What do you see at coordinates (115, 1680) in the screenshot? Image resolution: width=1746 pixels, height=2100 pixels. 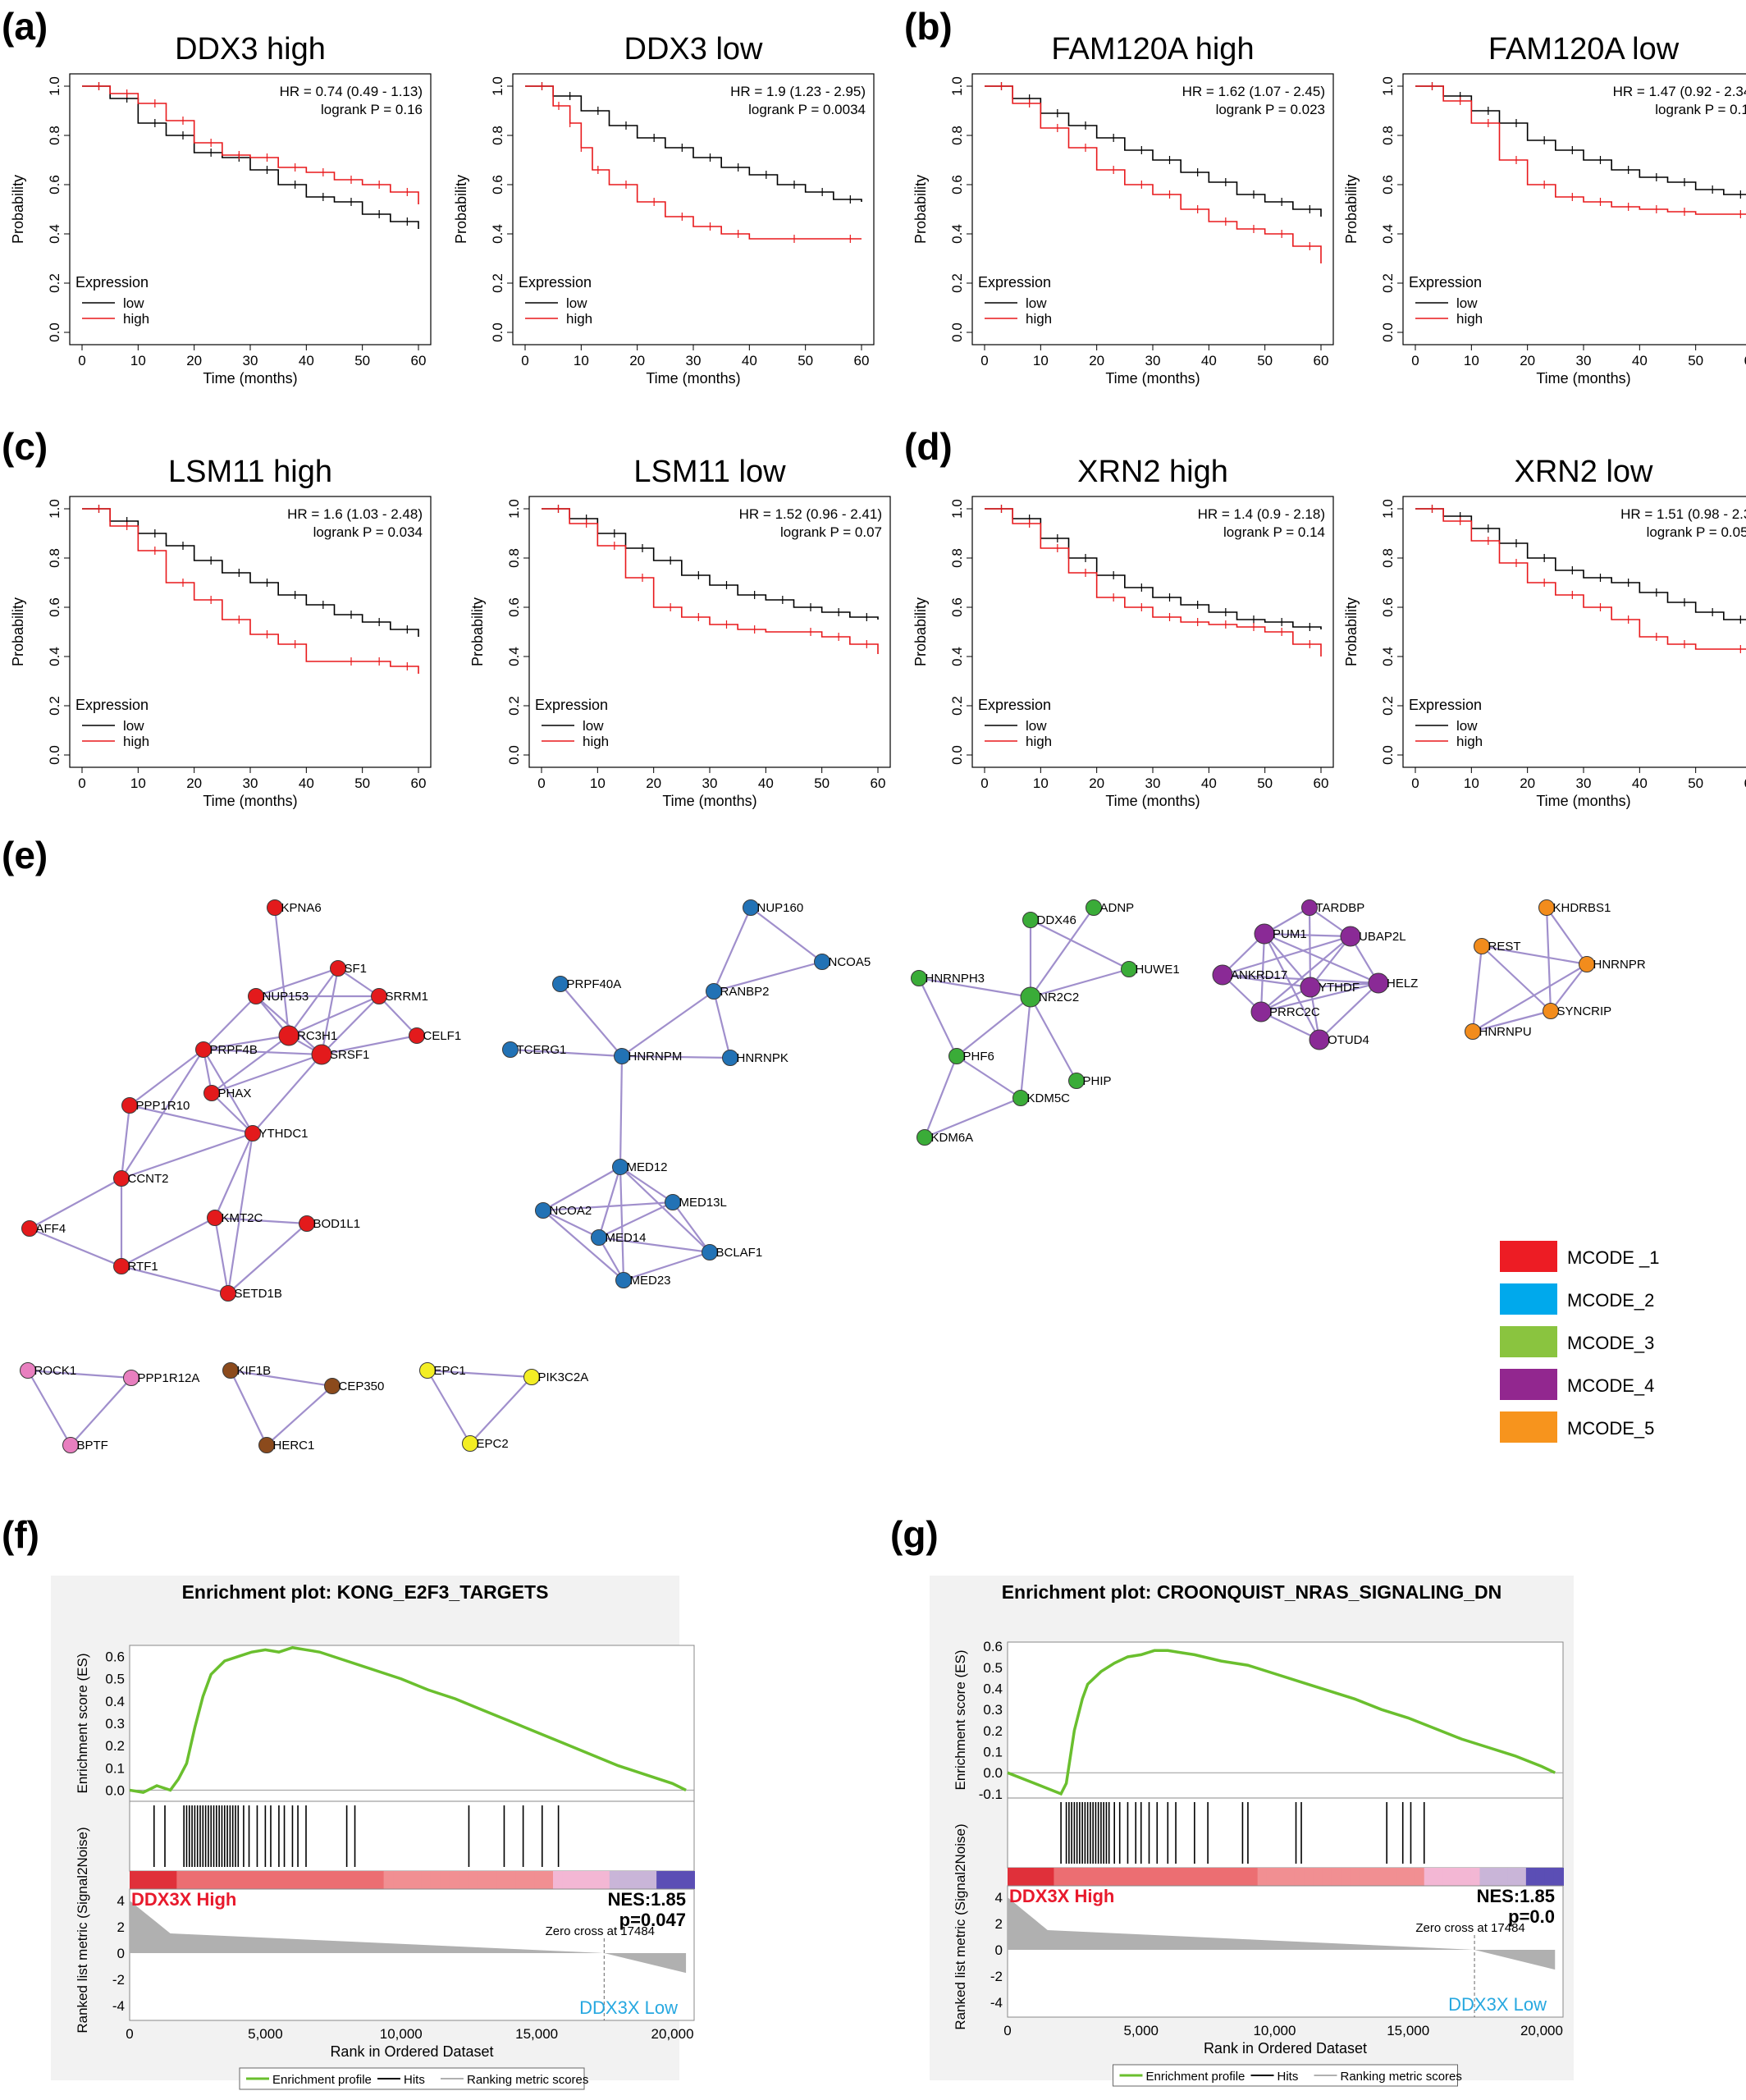 I see `es-y-tick: 0.5` at bounding box center [115, 1680].